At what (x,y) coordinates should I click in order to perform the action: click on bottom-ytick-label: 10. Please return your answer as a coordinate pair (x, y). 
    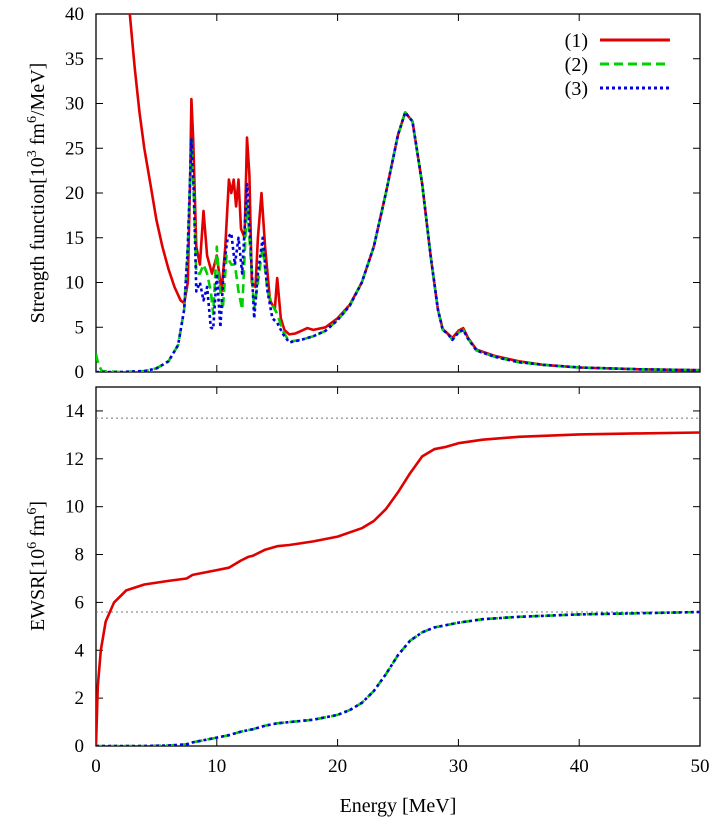
    Looking at the image, I should click on (74, 507).